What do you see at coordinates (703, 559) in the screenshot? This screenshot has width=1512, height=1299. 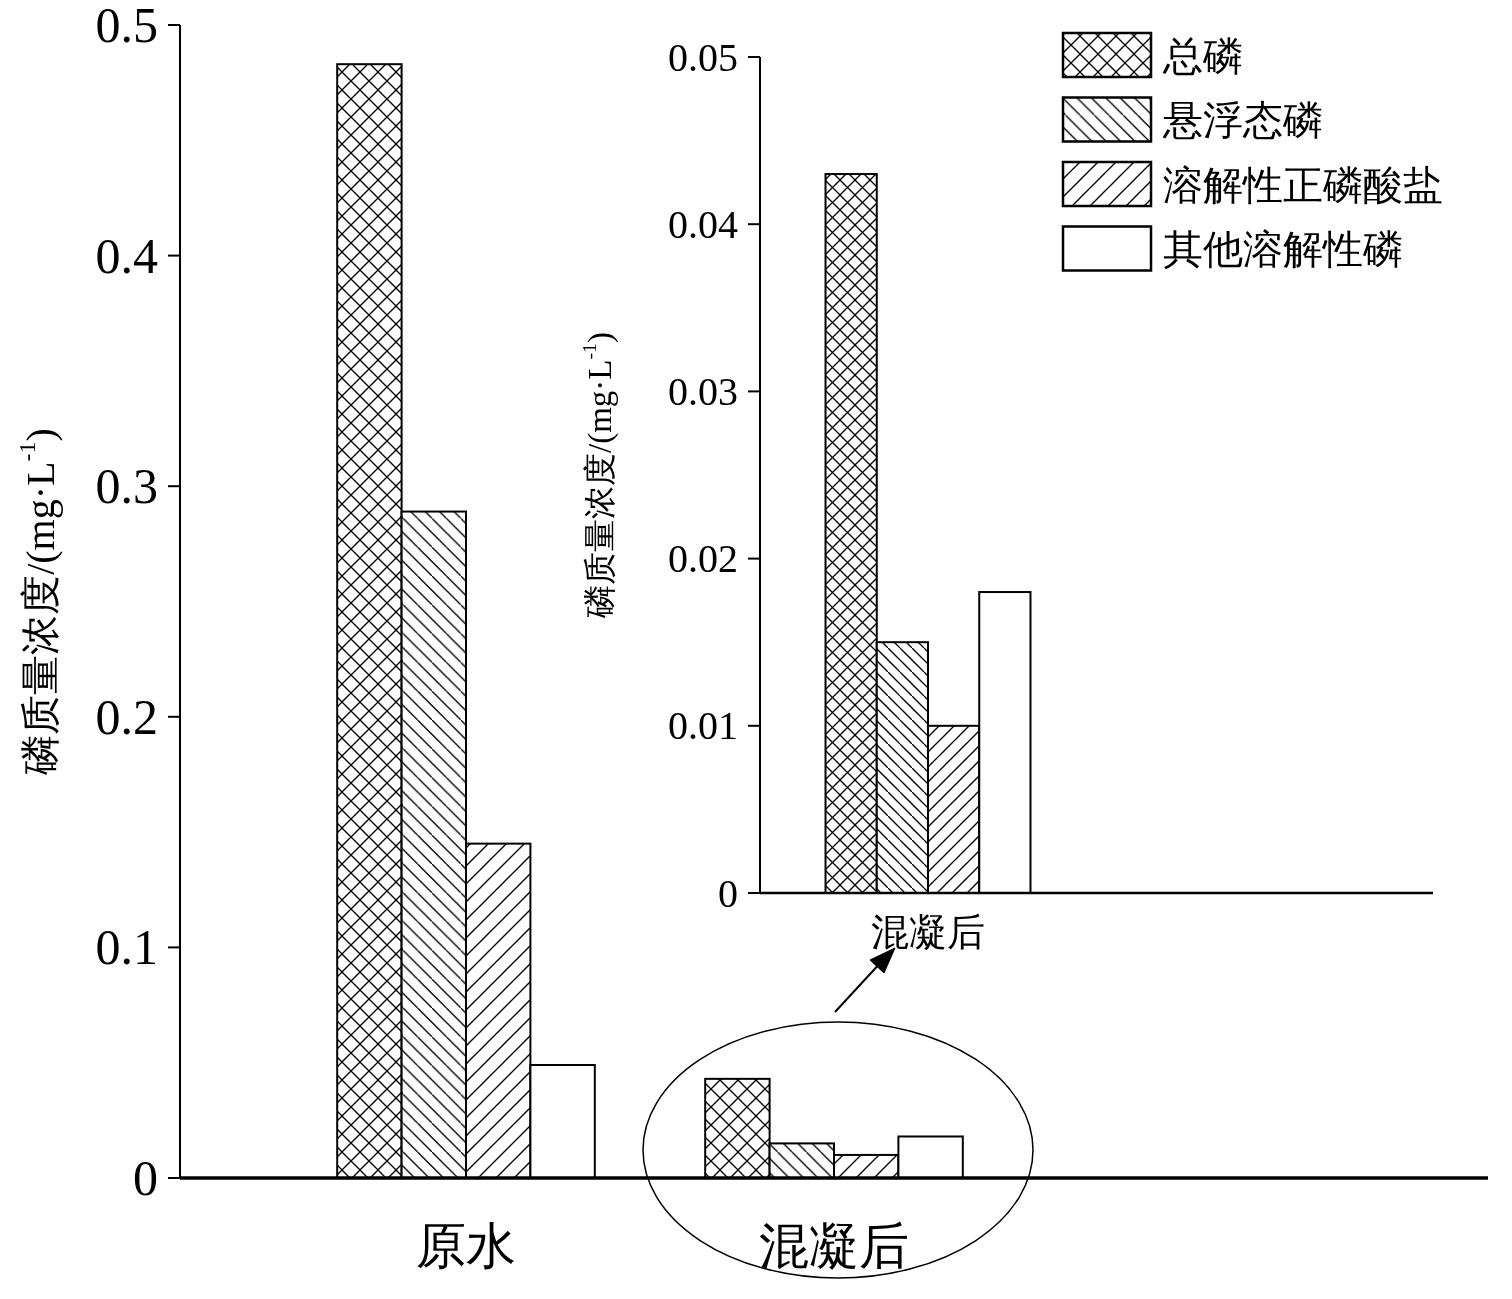 I see `y-tick-label: 0.02` at bounding box center [703, 559].